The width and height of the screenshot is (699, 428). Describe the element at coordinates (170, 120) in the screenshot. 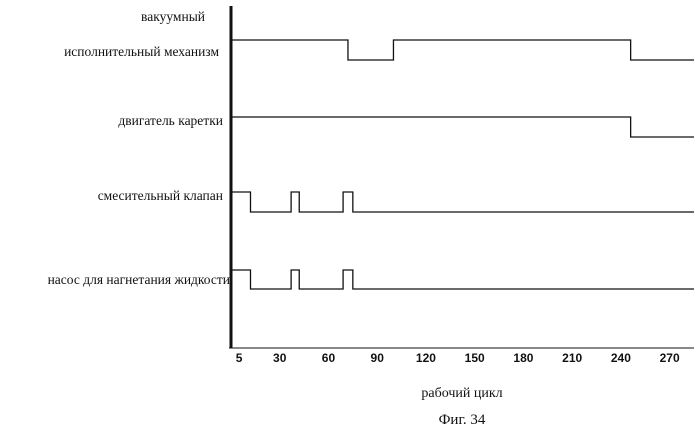

I see `signal-label: двигатель каретки` at that location.